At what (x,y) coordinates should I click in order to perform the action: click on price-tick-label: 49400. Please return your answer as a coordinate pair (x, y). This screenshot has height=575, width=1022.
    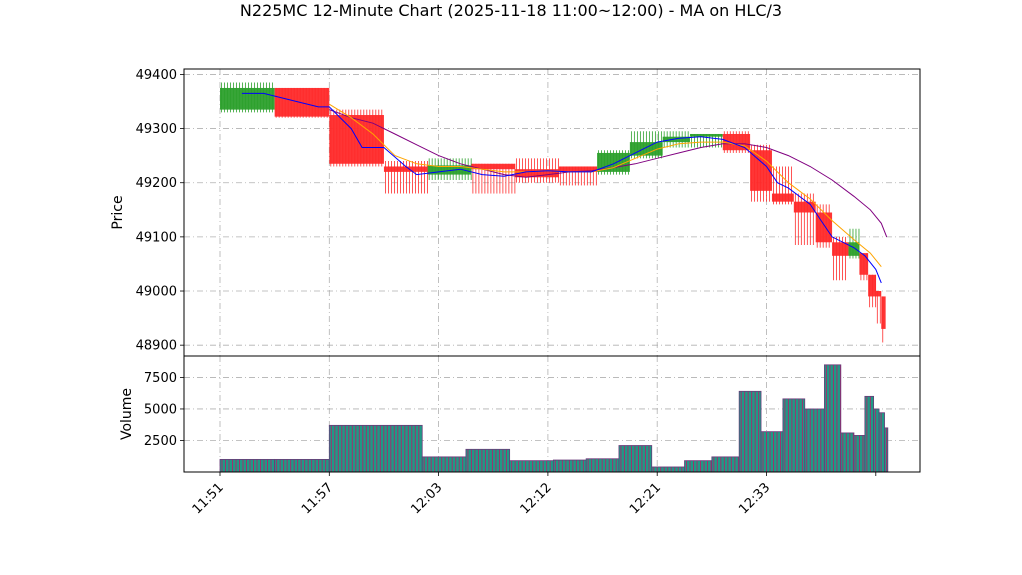
    Looking at the image, I should click on (156, 75).